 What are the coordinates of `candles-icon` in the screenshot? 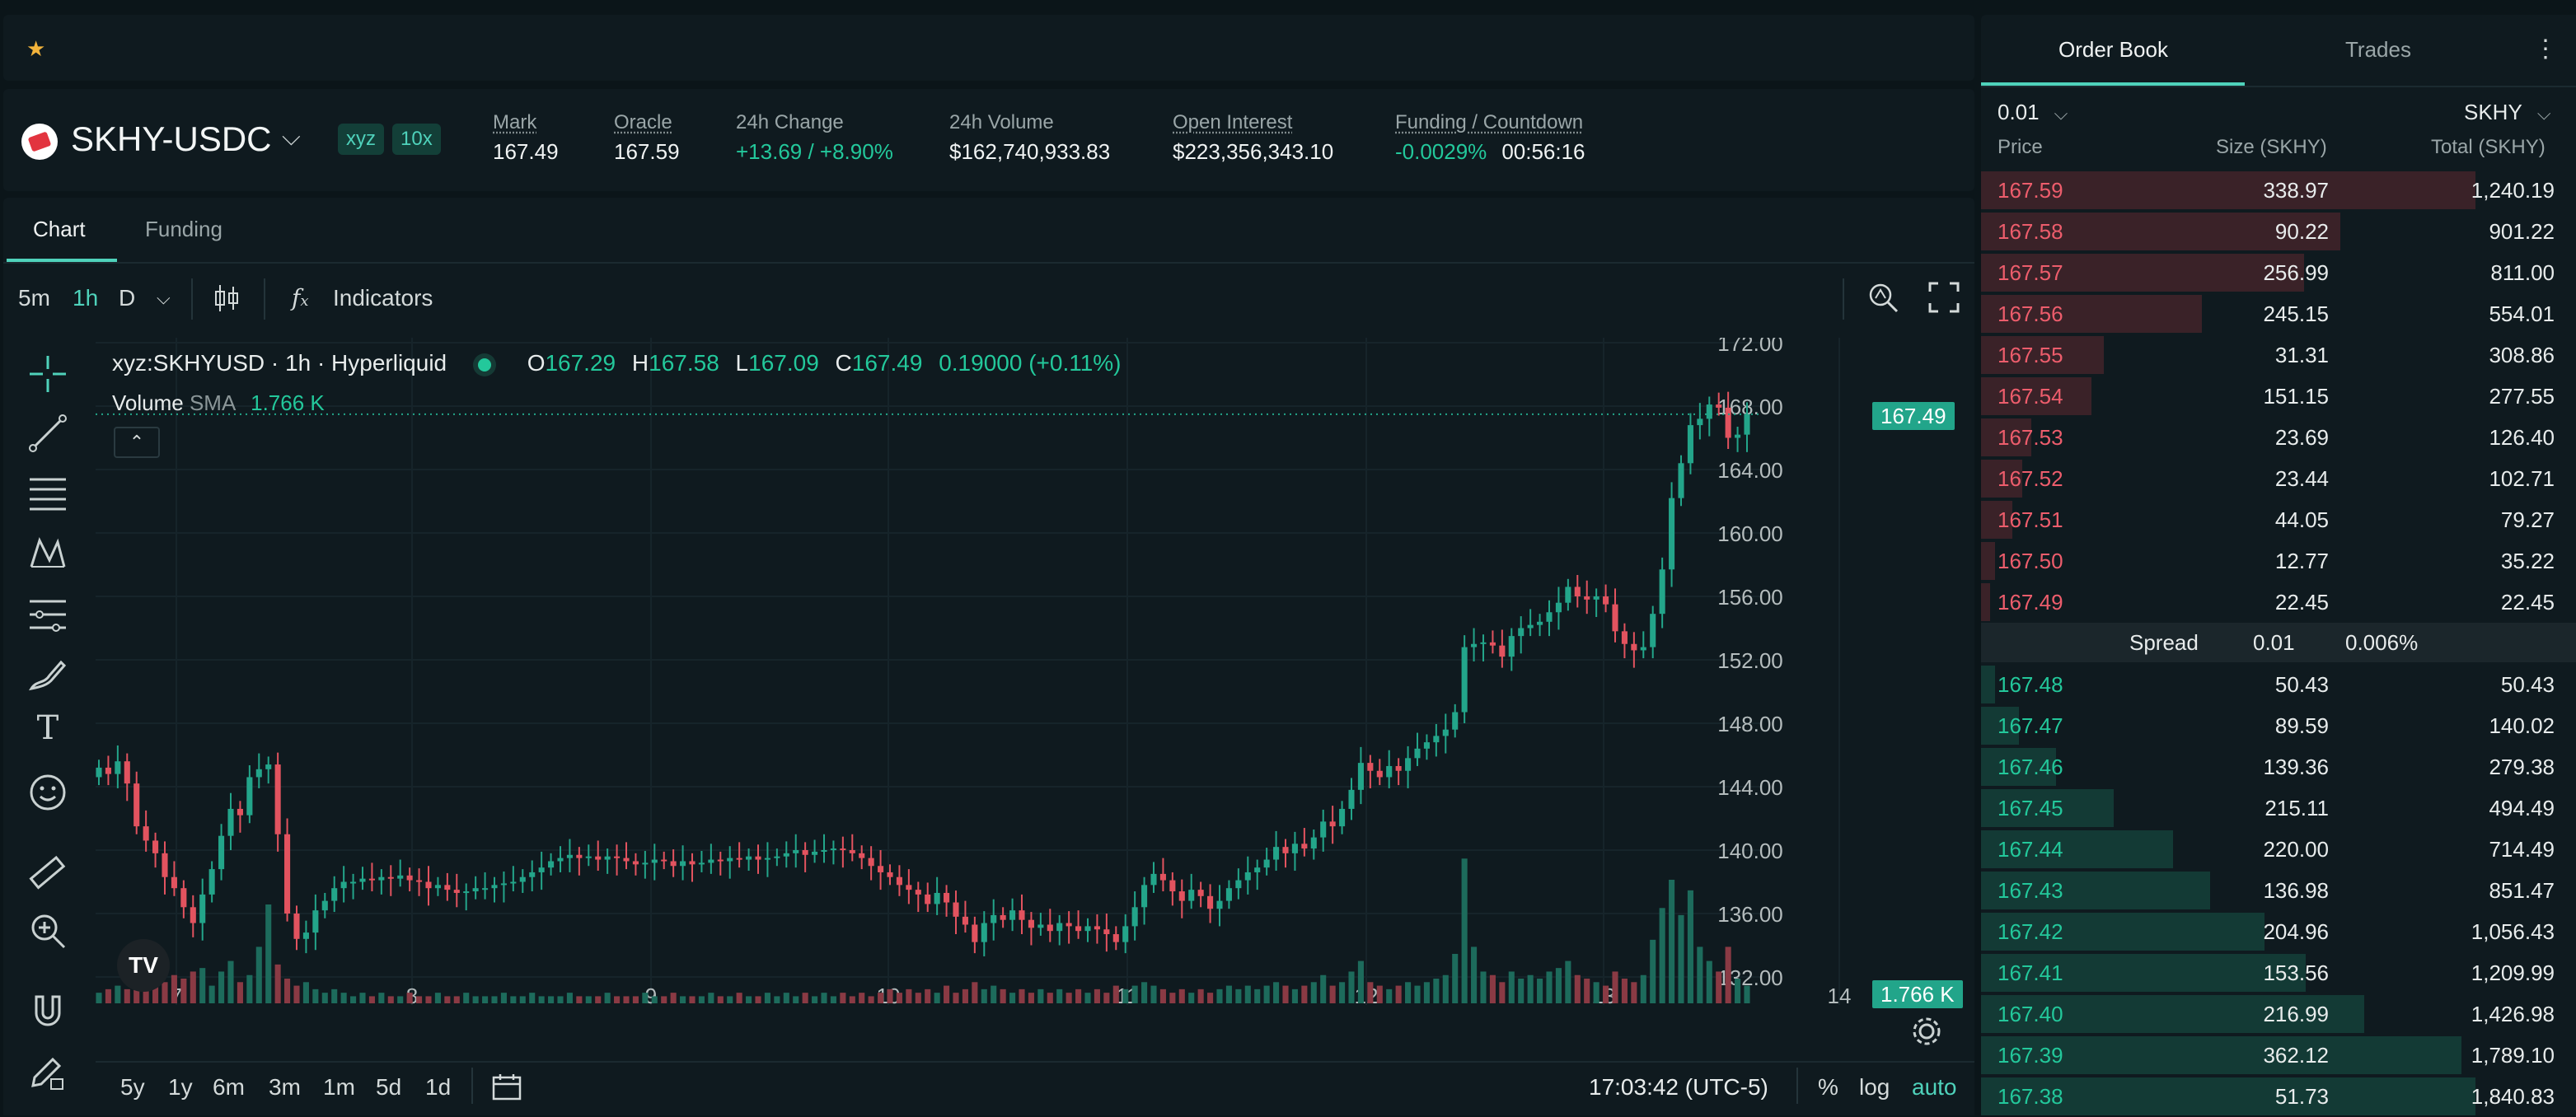 It's located at (227, 298).